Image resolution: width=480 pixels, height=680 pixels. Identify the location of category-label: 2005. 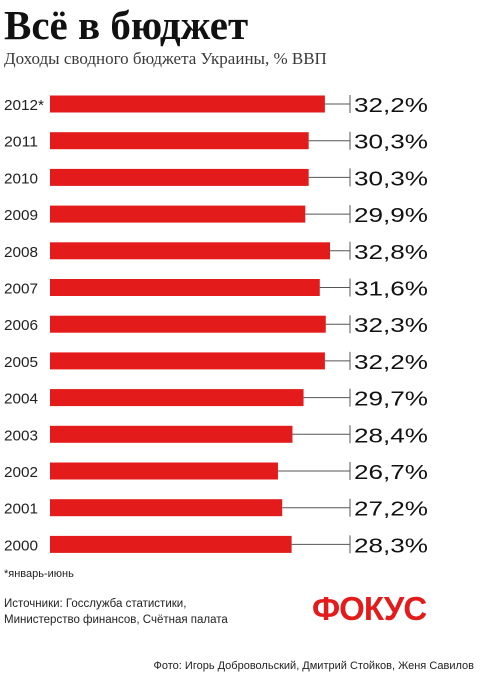
(21, 362).